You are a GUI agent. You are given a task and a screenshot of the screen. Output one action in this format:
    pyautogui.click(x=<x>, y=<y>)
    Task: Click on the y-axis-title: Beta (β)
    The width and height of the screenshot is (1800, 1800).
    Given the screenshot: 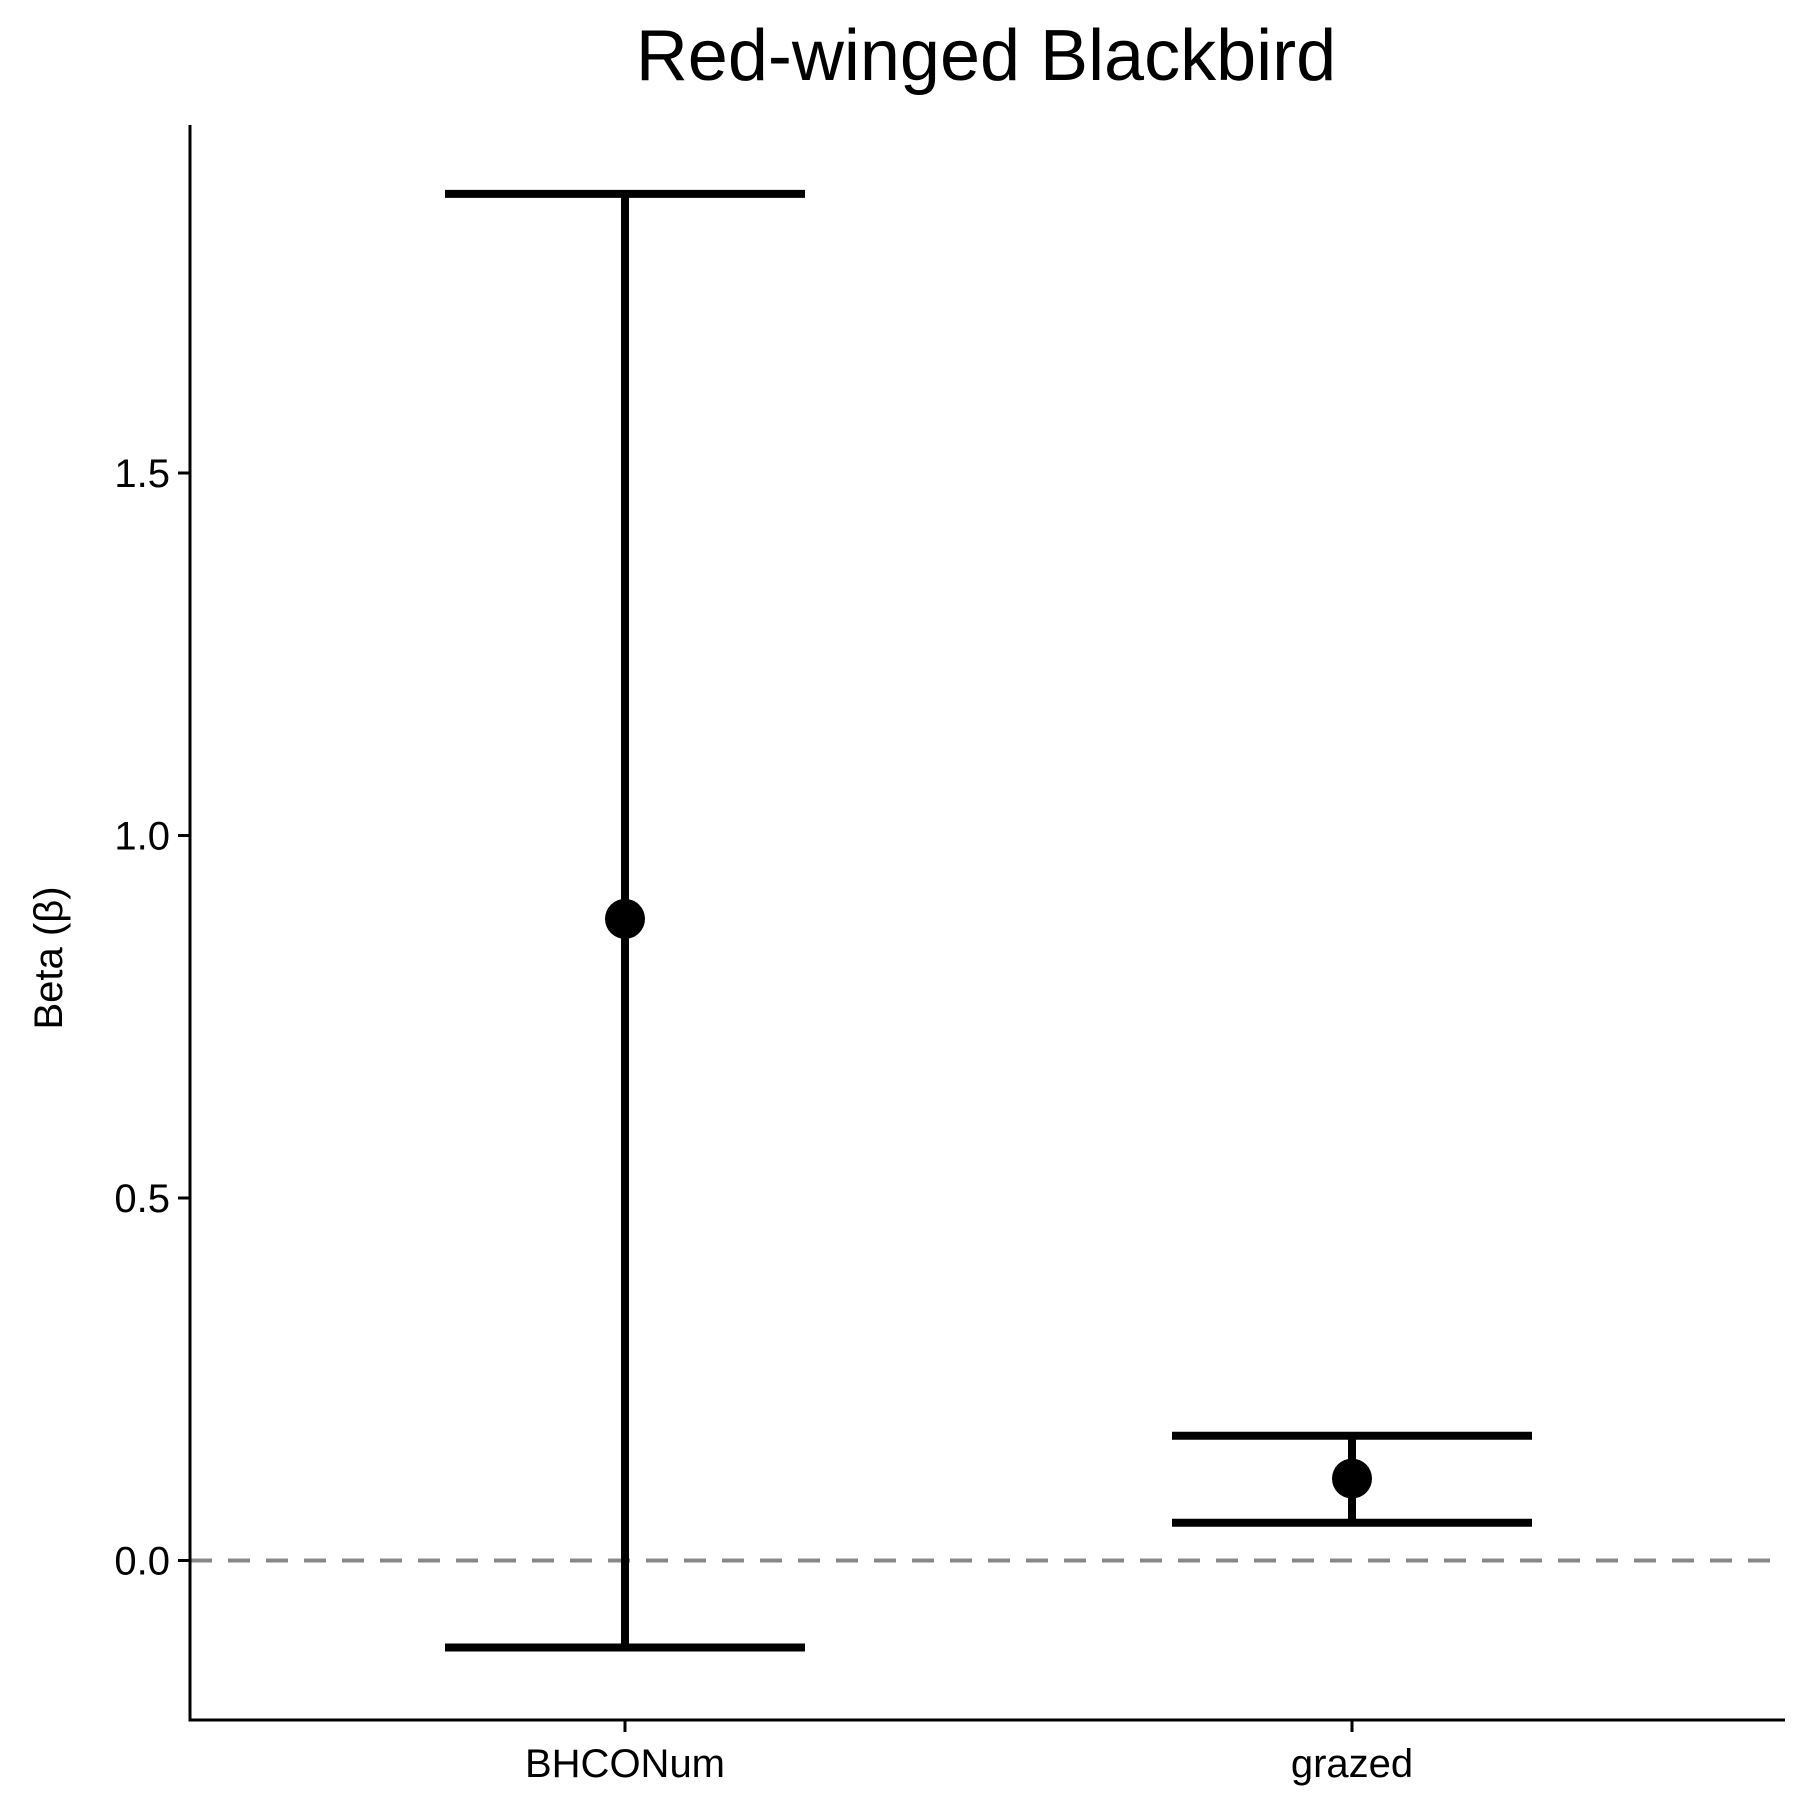 What is the action you would take?
    pyautogui.click(x=49, y=957)
    